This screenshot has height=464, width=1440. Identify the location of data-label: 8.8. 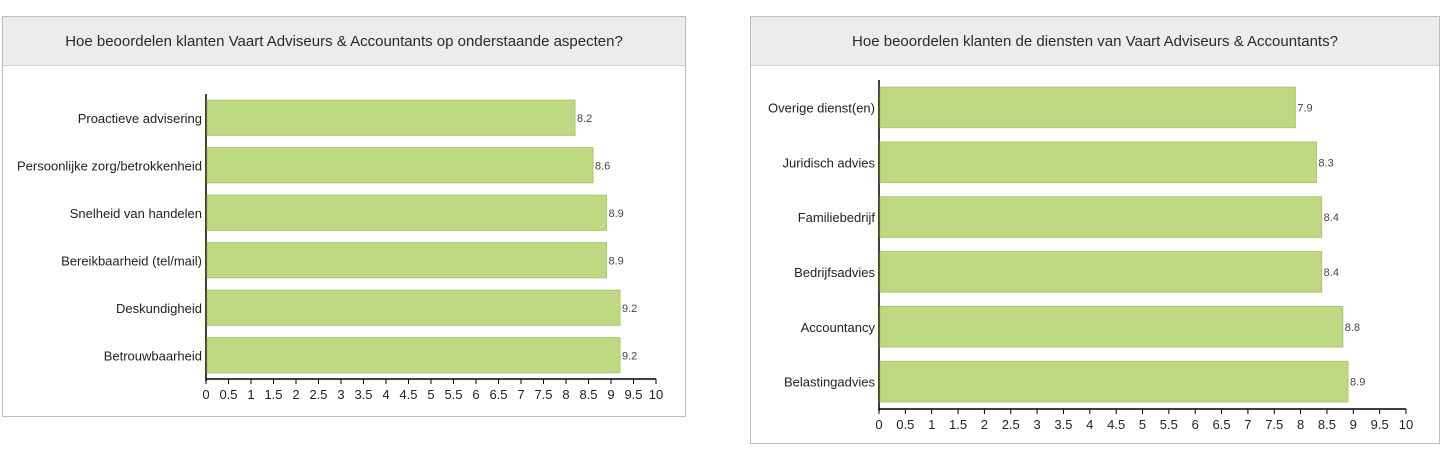
(1352, 328).